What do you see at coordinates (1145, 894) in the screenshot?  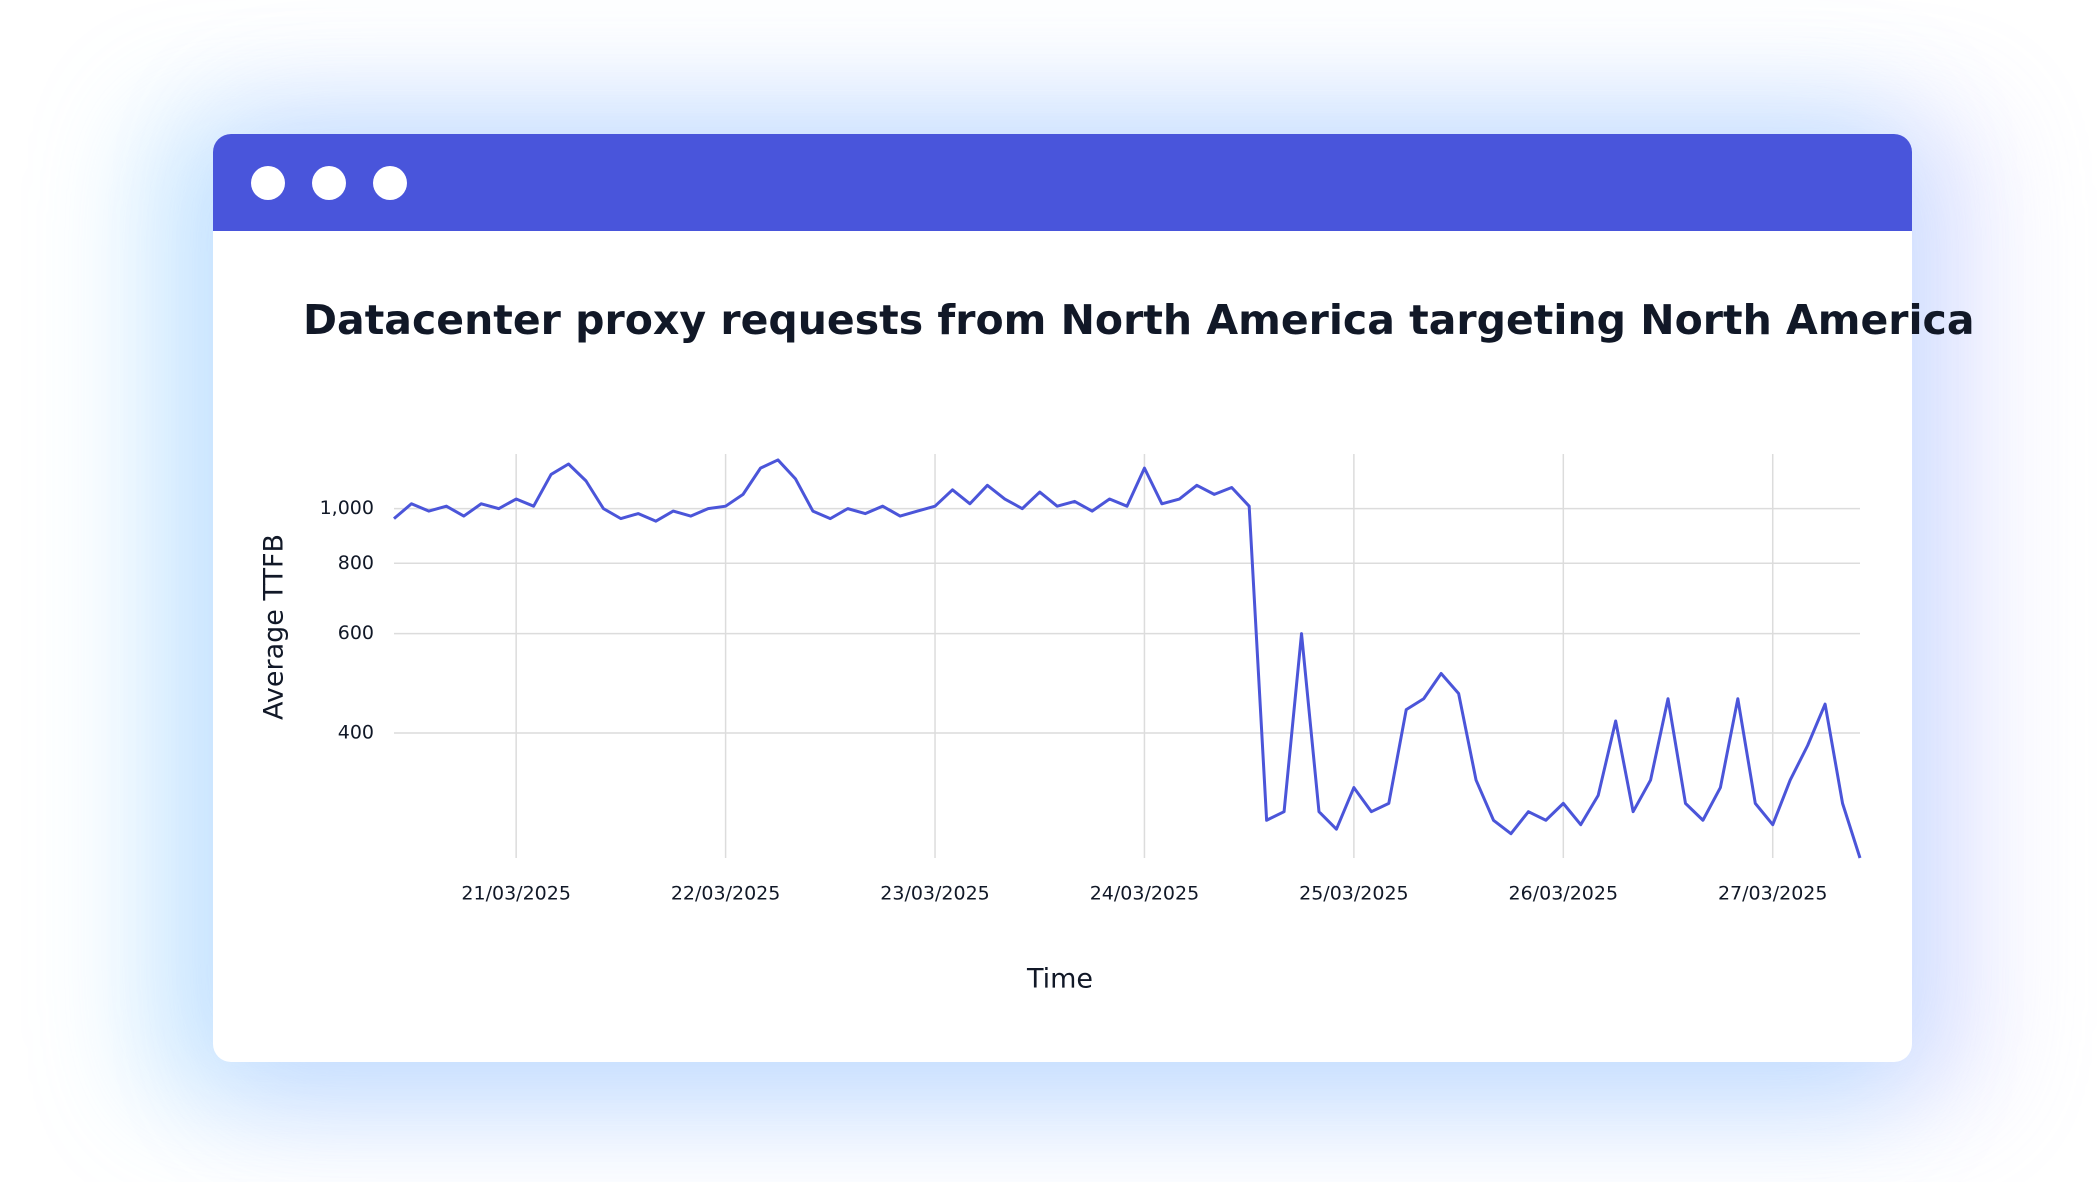 I see `x-tick-label: 24/03/2025` at bounding box center [1145, 894].